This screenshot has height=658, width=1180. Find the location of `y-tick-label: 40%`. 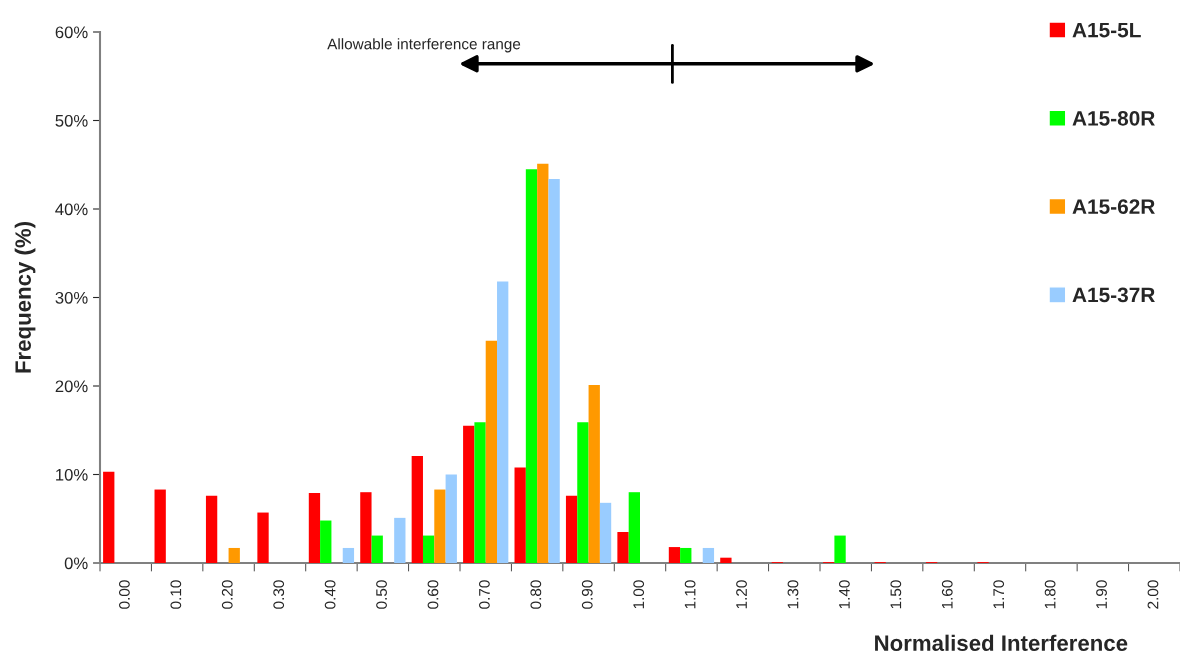

y-tick-label: 40% is located at coordinates (71, 209).